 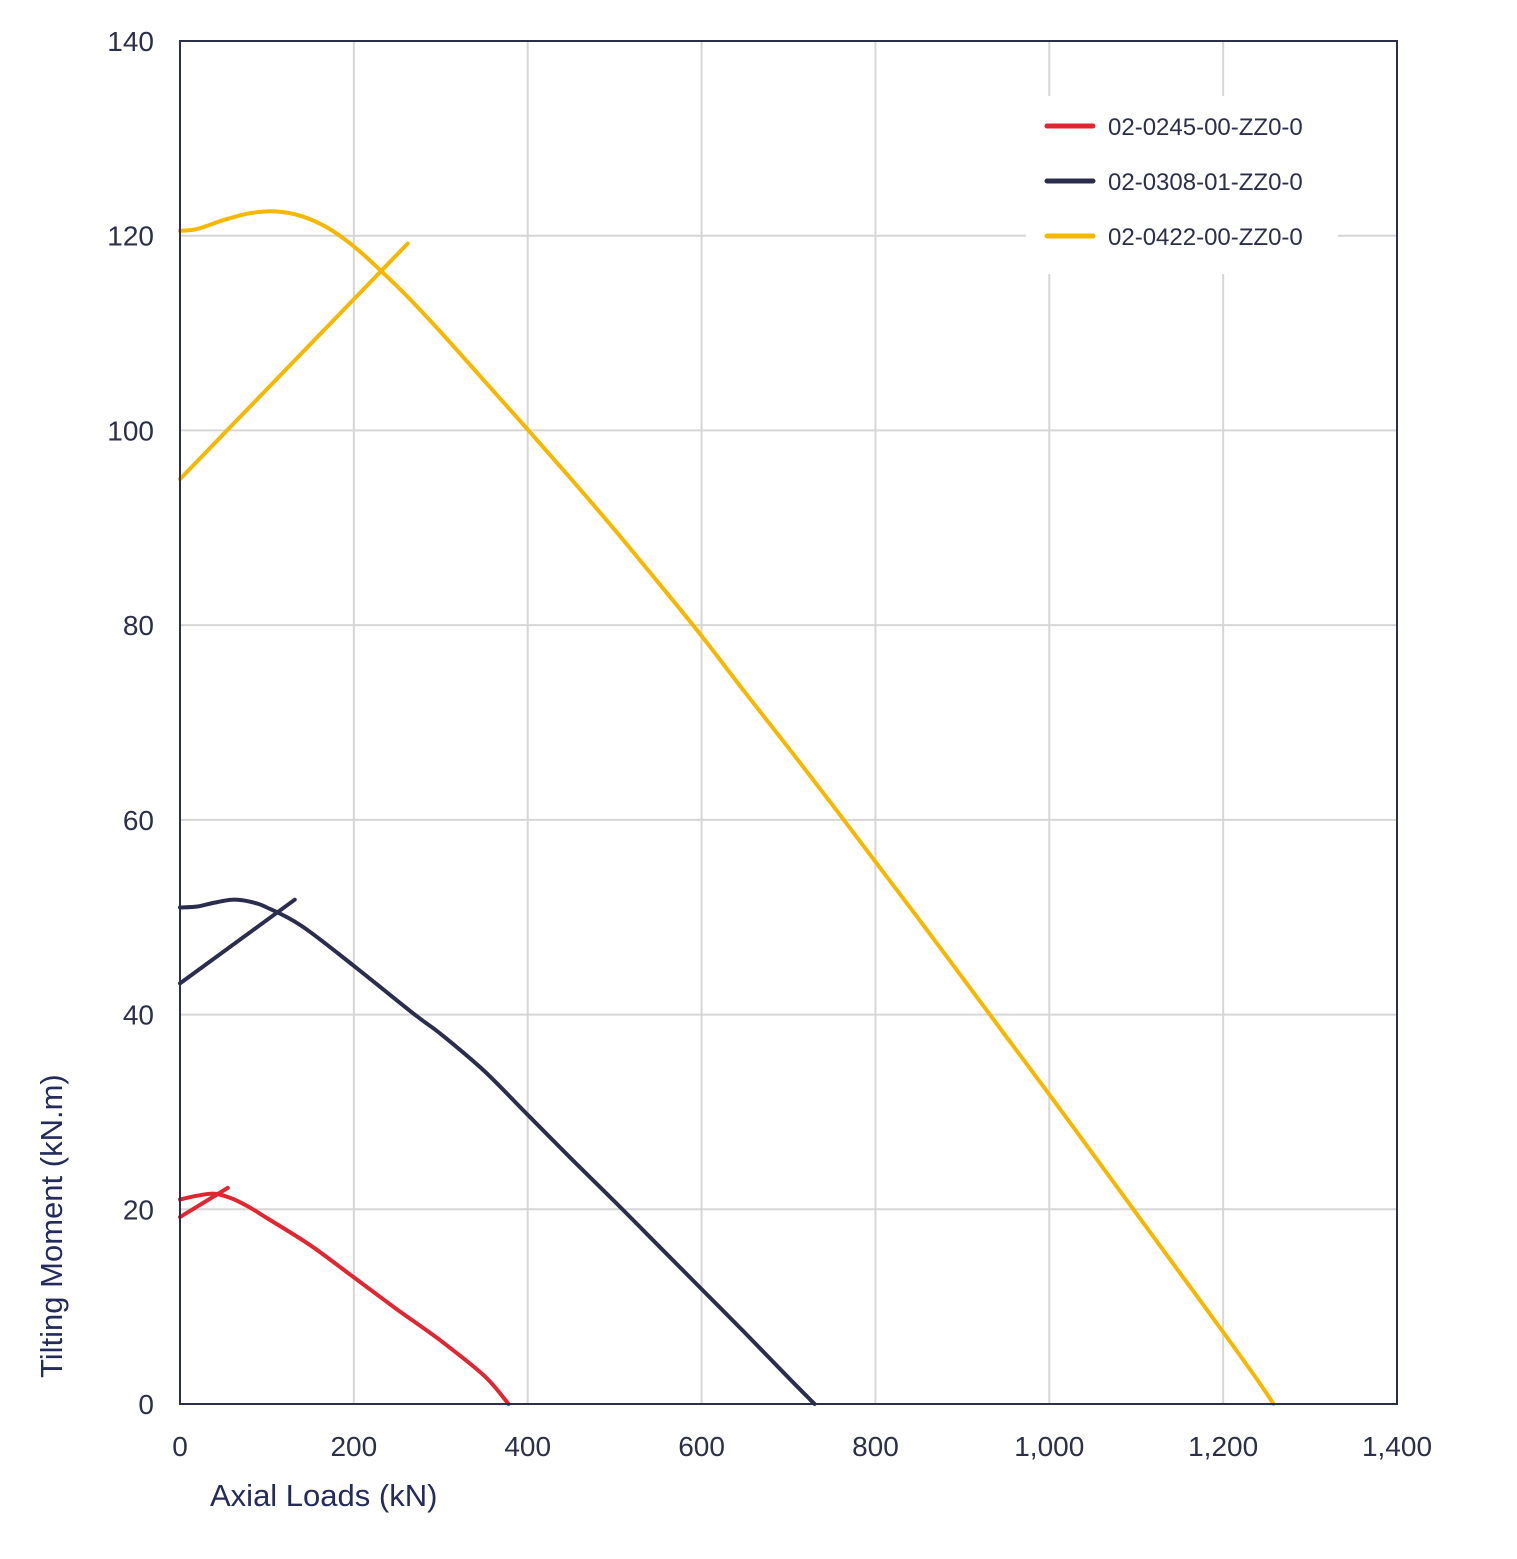 I want to click on x-axis-title: Axial Loads (kN), so click(x=323, y=1495).